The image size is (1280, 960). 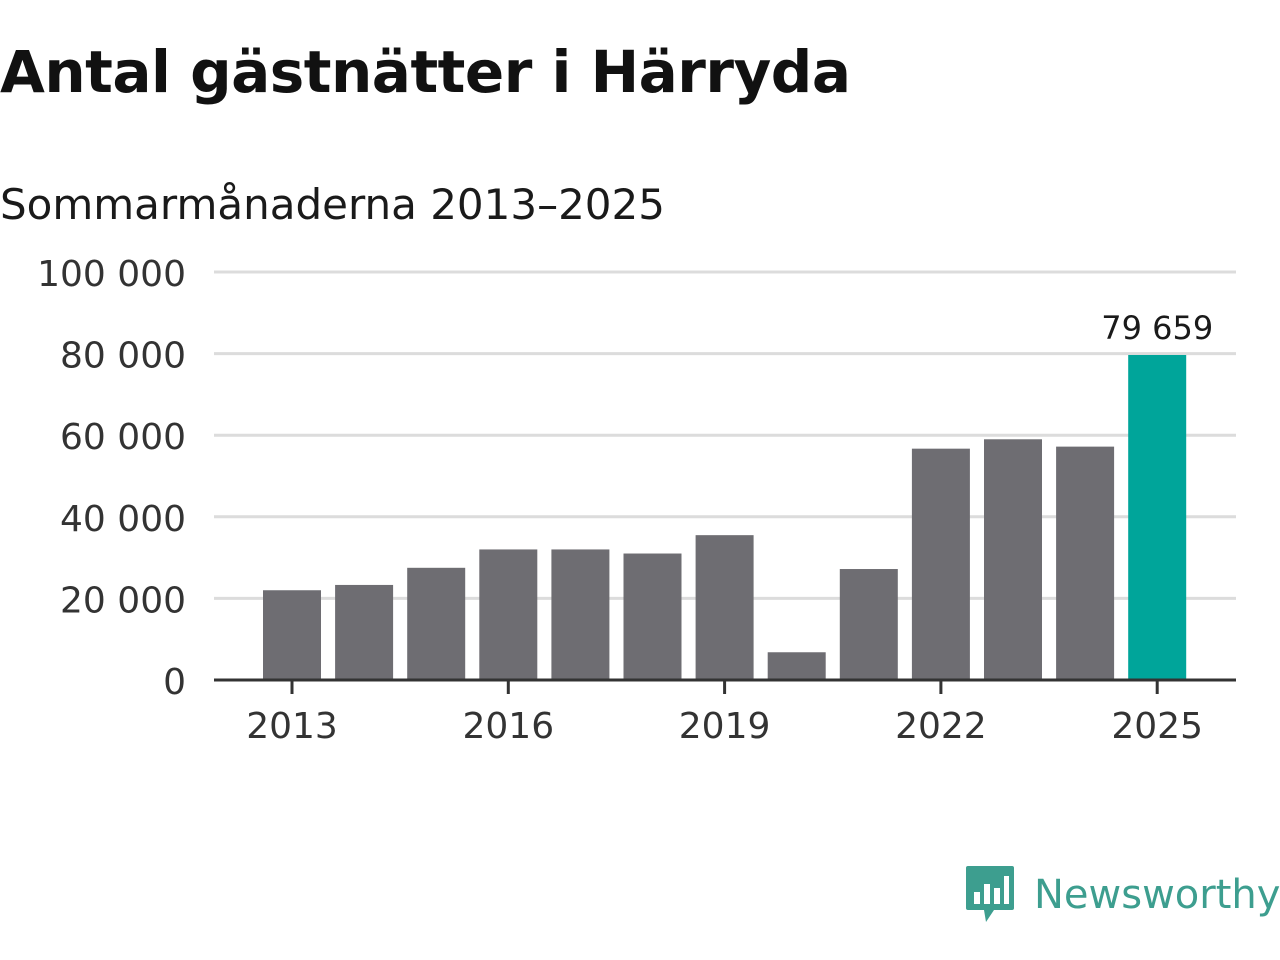 I want to click on brand-logo: Newsworthy, so click(x=1122, y=895).